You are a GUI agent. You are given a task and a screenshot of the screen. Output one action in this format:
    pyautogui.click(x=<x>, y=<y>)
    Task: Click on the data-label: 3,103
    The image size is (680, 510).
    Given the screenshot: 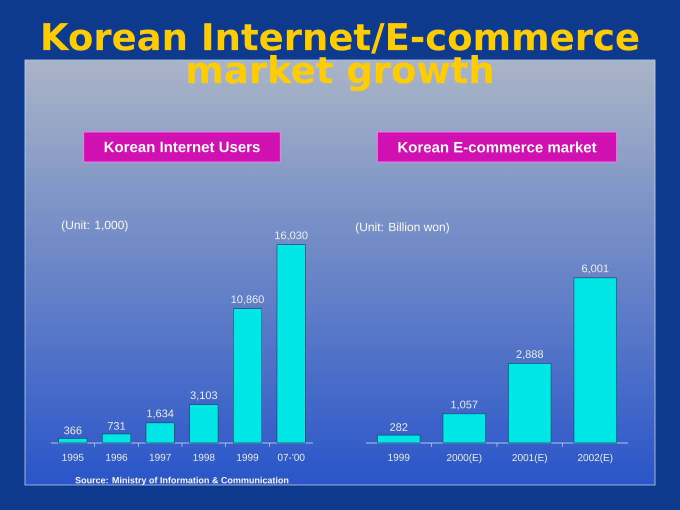 What is the action you would take?
    pyautogui.click(x=204, y=395)
    